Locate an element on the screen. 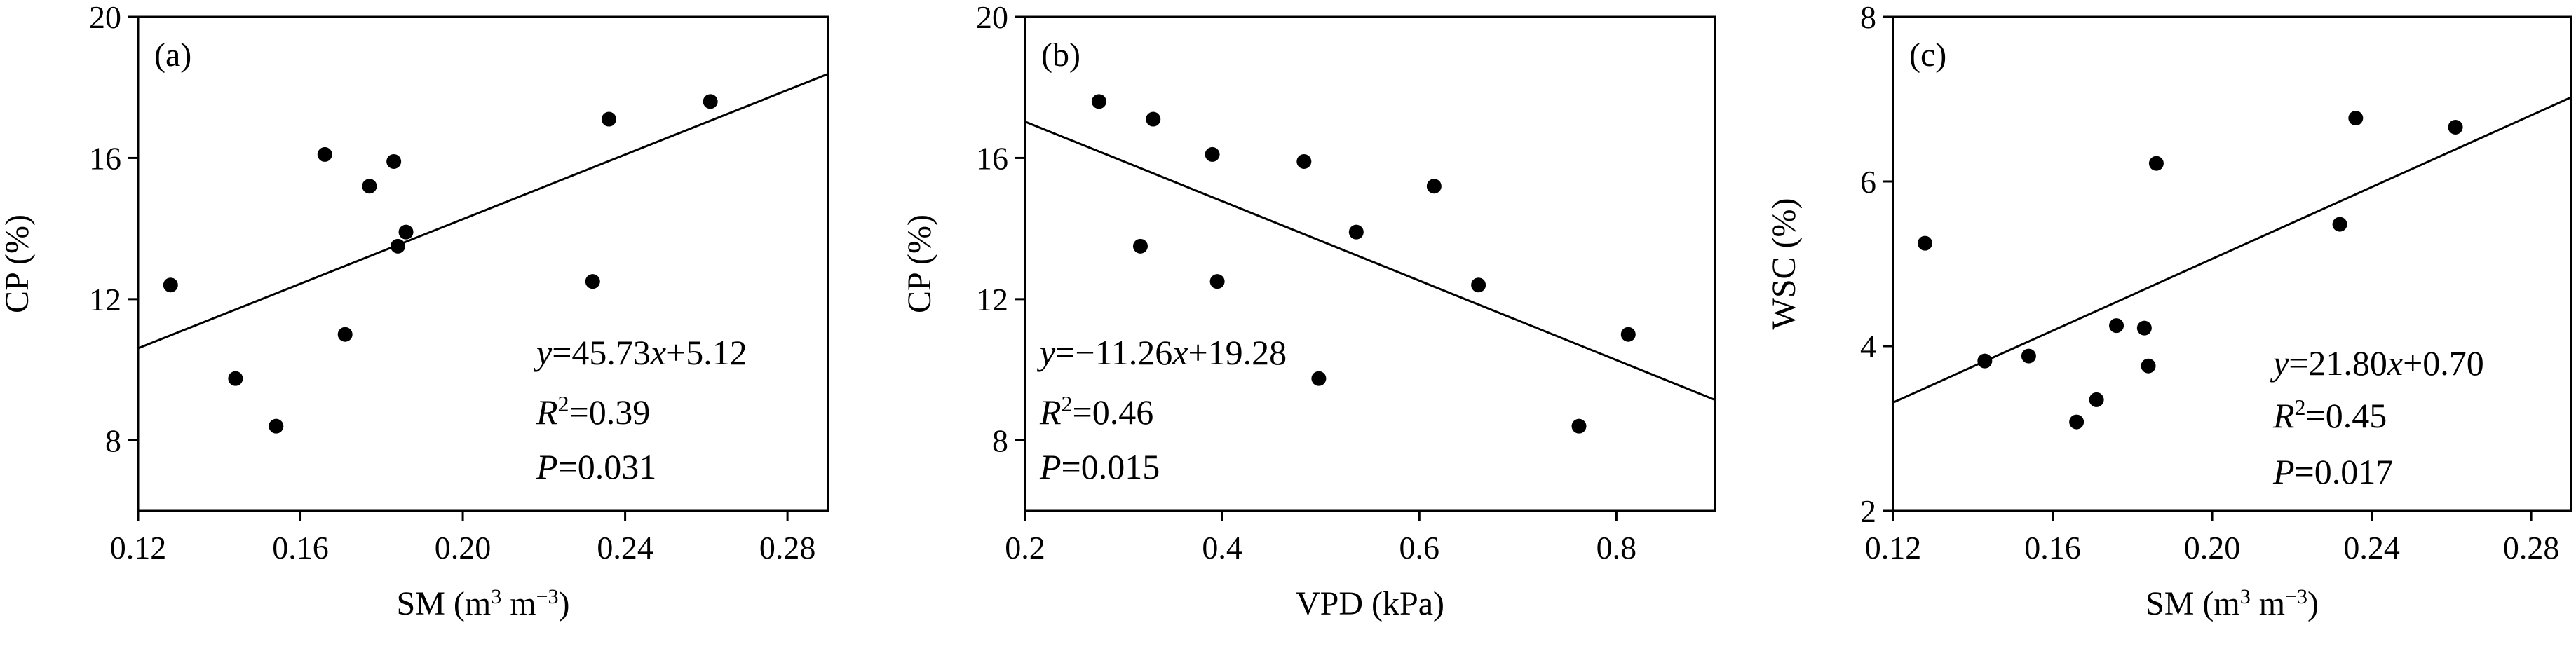 The height and width of the screenshot is (651, 2576). x-axis-label: VPD (kPa) is located at coordinates (1370, 603).